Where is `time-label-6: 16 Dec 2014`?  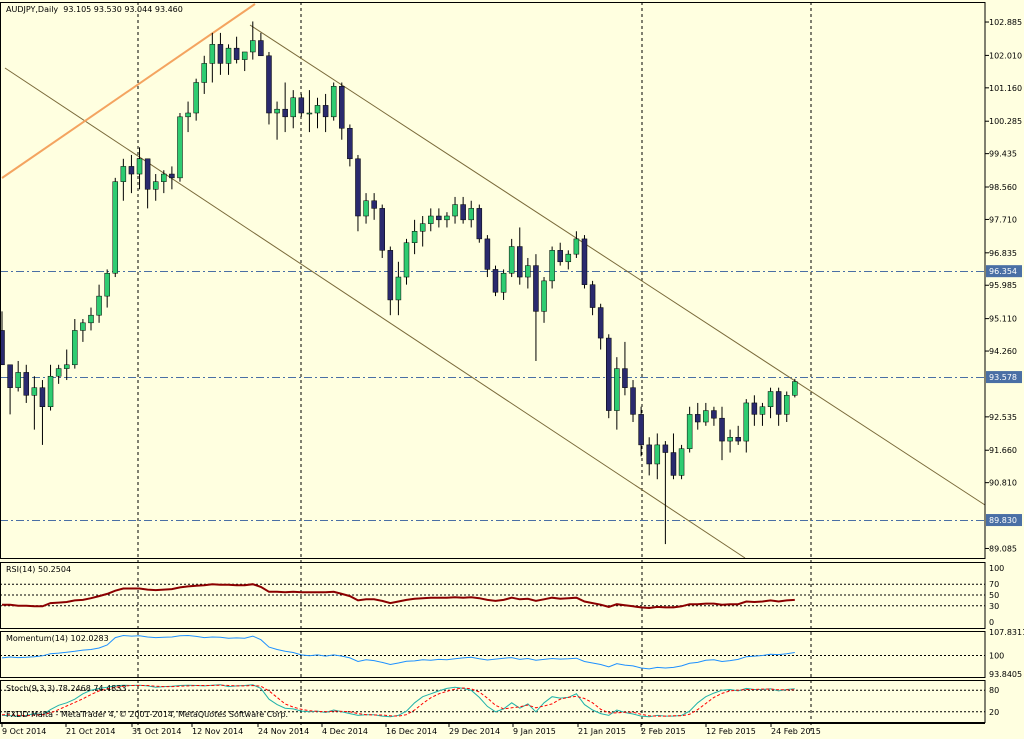
time-label-6: 16 Dec 2014 is located at coordinates (411, 731).